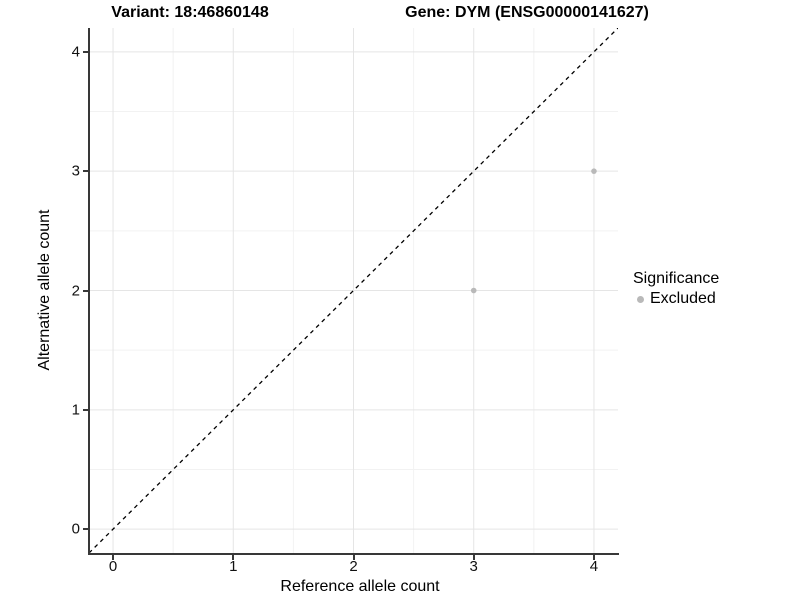 This screenshot has height=600, width=800. What do you see at coordinates (676, 278) in the screenshot?
I see `legend-title: Significance` at bounding box center [676, 278].